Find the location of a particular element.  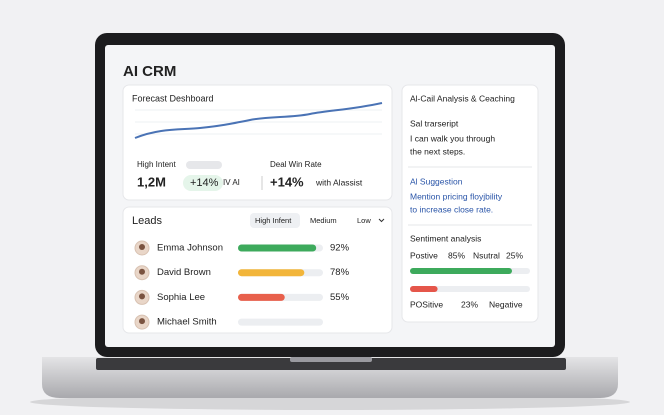

placeholder is located at coordinates (204, 165).